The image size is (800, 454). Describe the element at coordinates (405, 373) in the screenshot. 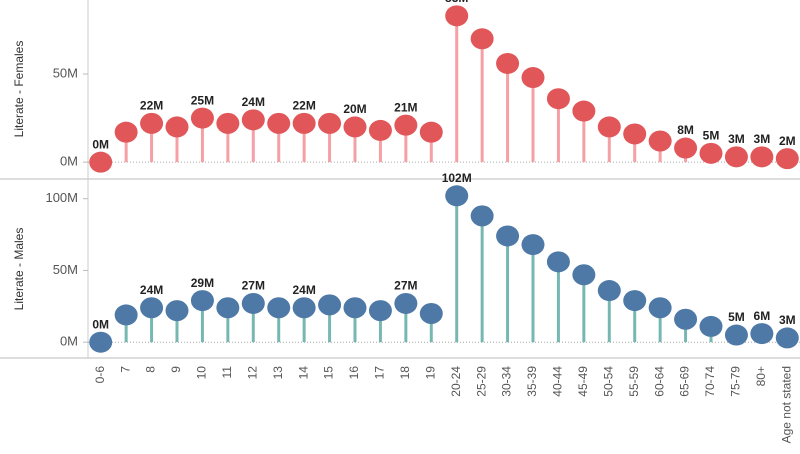

I see `x-tick-label: 18` at that location.